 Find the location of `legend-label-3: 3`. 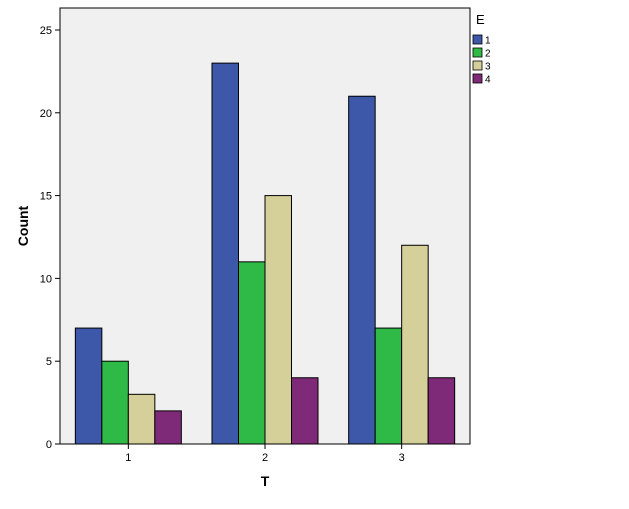

legend-label-3: 3 is located at coordinates (488, 67).